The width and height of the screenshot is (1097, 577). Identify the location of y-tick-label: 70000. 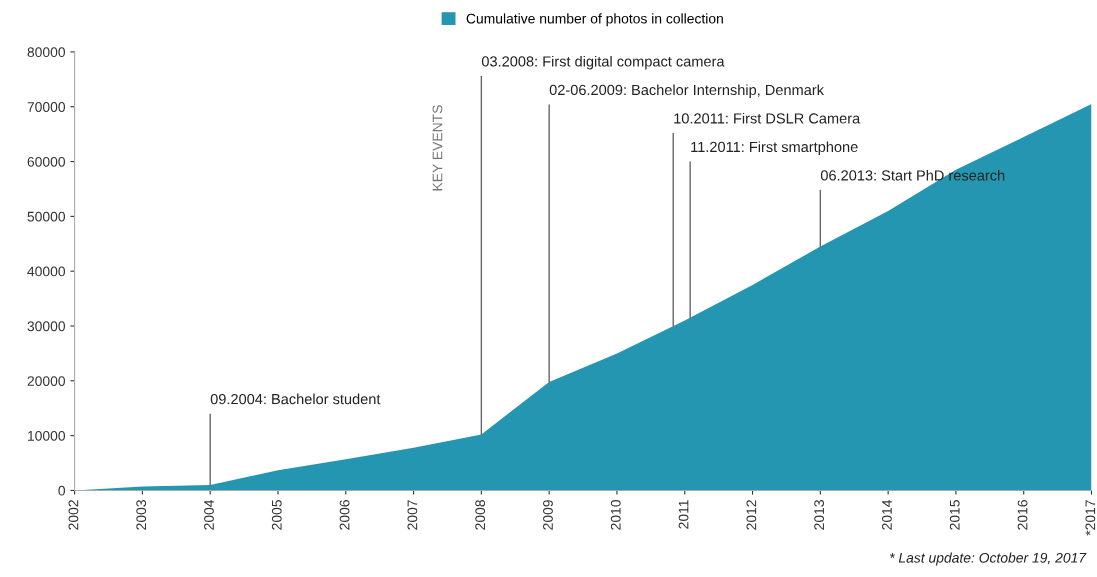
(46, 107).